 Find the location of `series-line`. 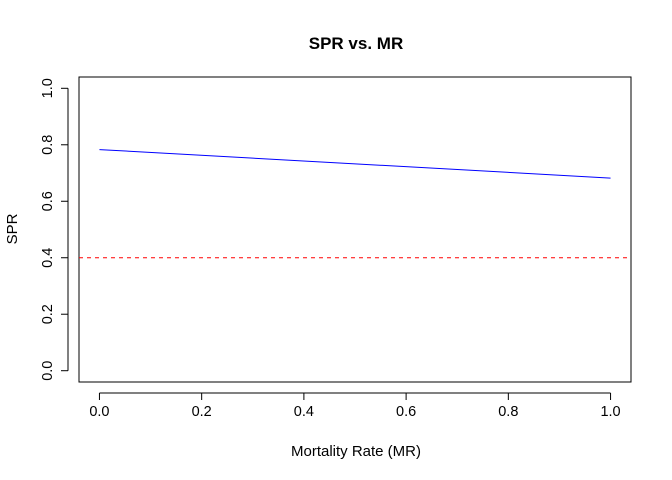

series-line is located at coordinates (355, 164).